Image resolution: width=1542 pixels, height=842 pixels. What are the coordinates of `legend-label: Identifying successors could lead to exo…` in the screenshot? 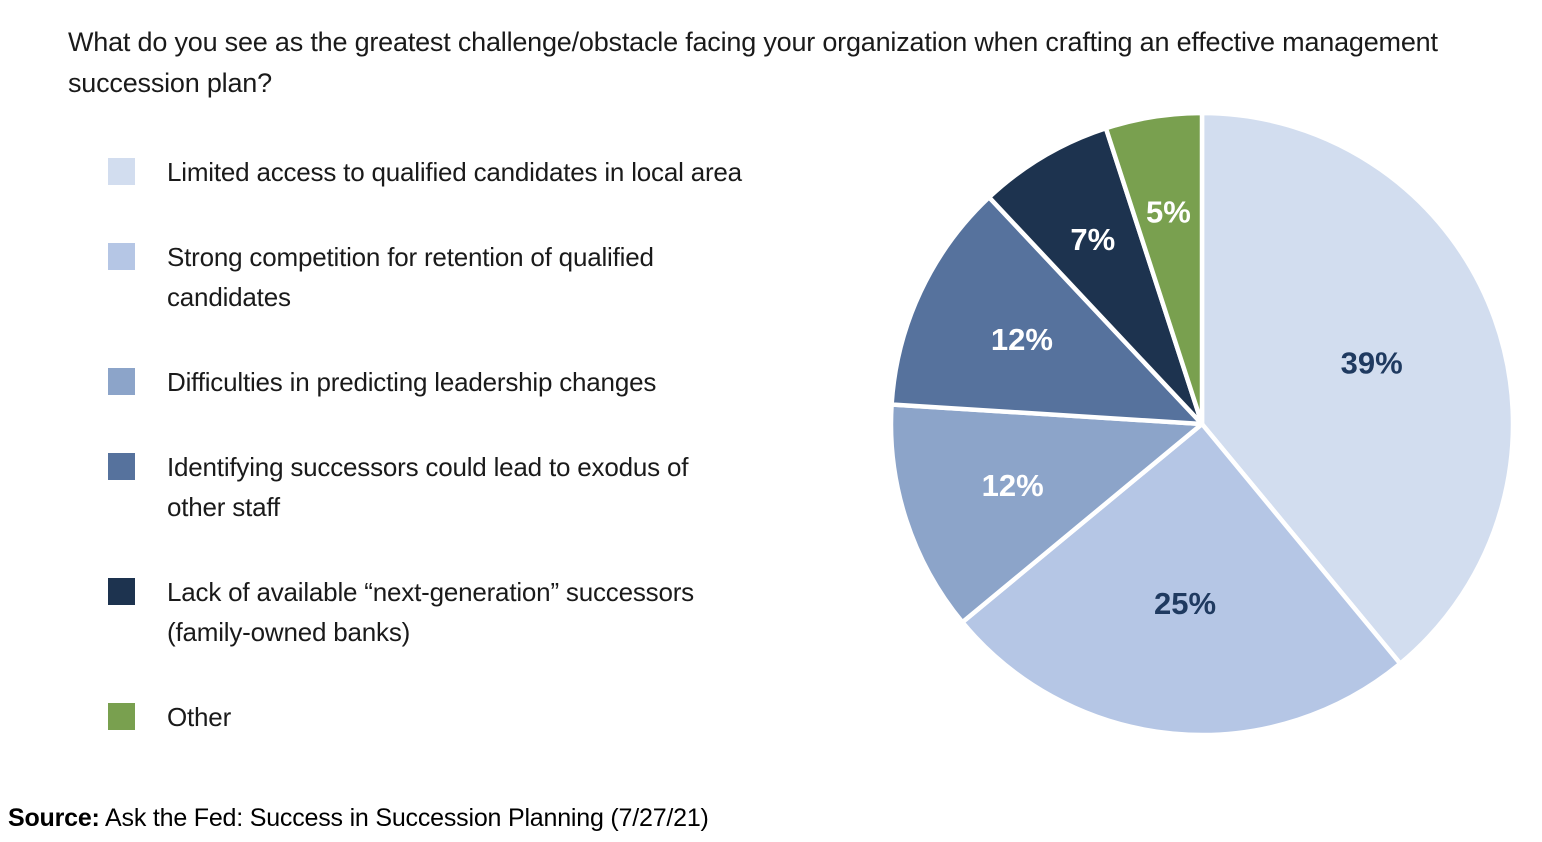 It's located at (428, 487).